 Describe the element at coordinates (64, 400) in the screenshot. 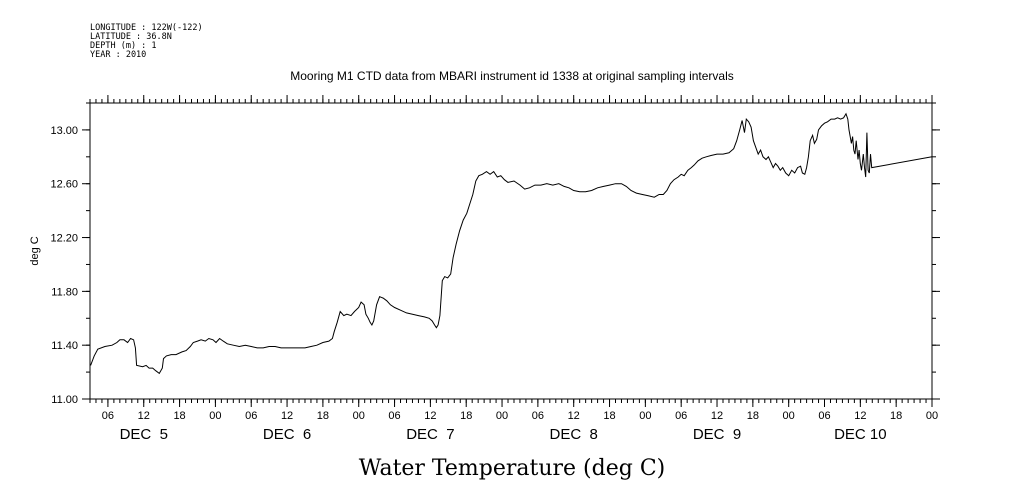

I see `y-tick-label: 11.00` at that location.